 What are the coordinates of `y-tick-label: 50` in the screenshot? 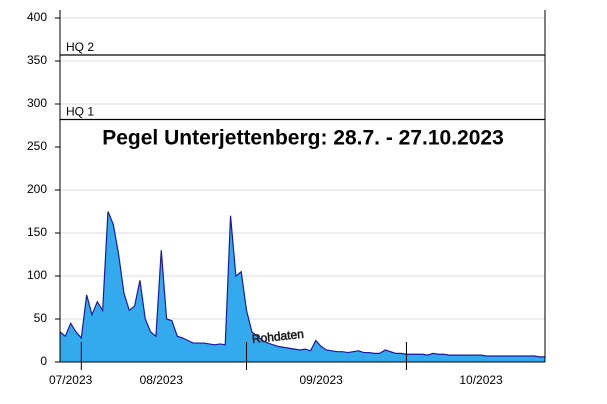 It's located at (41, 318).